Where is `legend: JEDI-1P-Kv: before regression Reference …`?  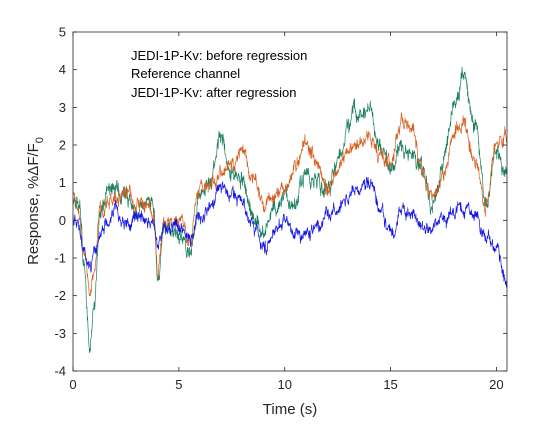
legend: JEDI-1P-Kv: before regression Reference … is located at coordinates (219, 74).